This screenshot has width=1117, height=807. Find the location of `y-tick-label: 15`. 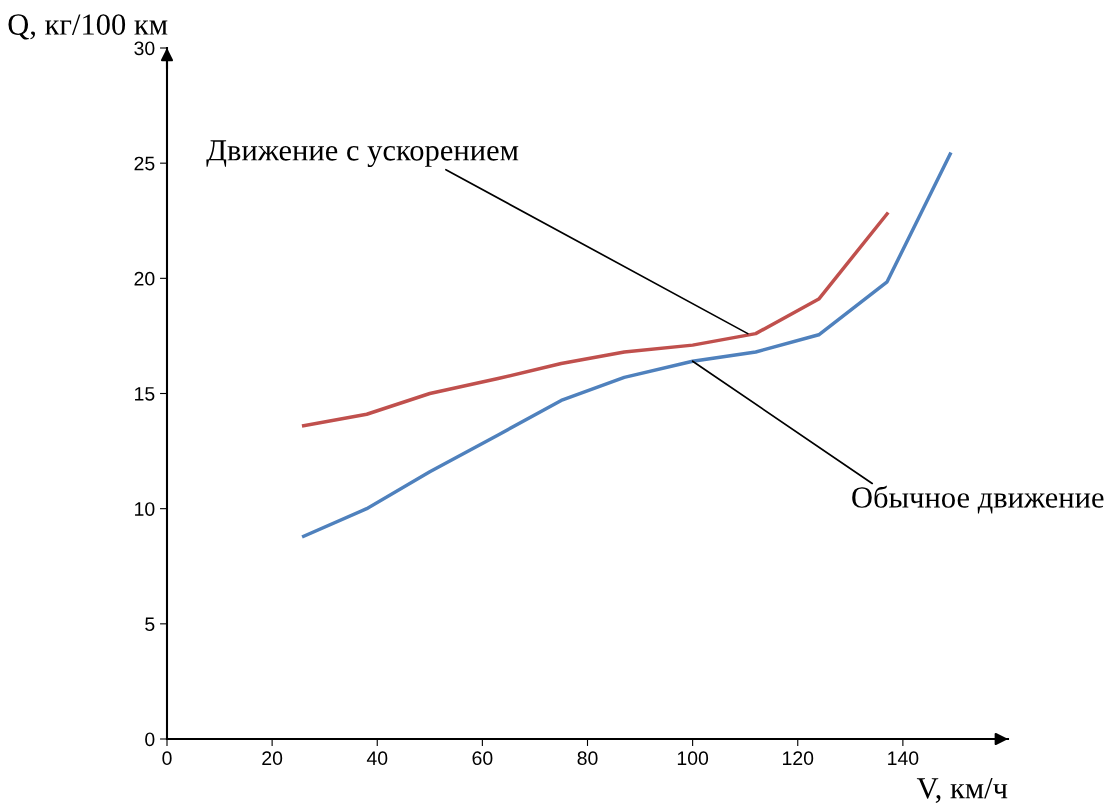

y-tick-label: 15 is located at coordinates (145, 394).